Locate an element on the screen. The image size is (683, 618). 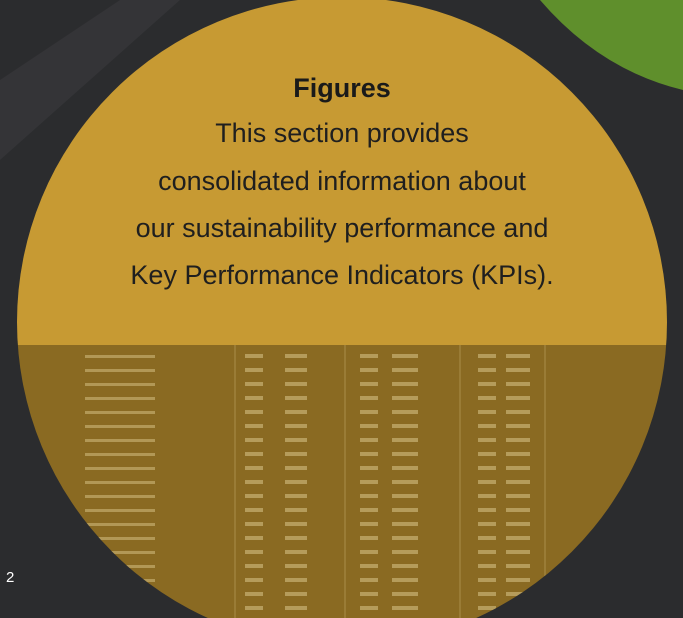
page-number: 2 is located at coordinates (10, 577).